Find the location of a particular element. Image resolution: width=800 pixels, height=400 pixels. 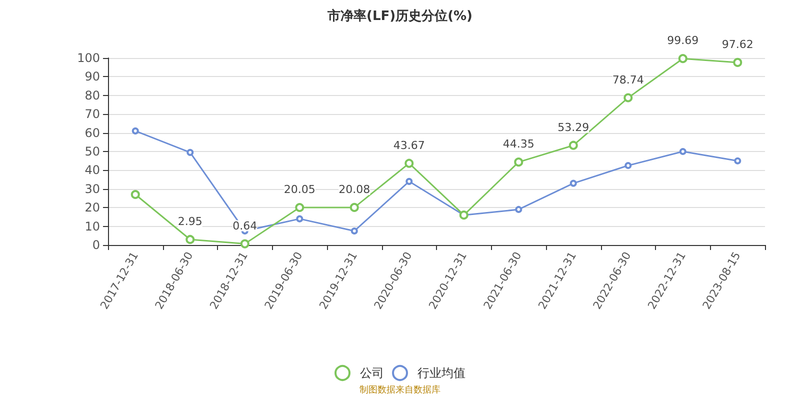

y-tick-label: 90 is located at coordinates (92, 77).